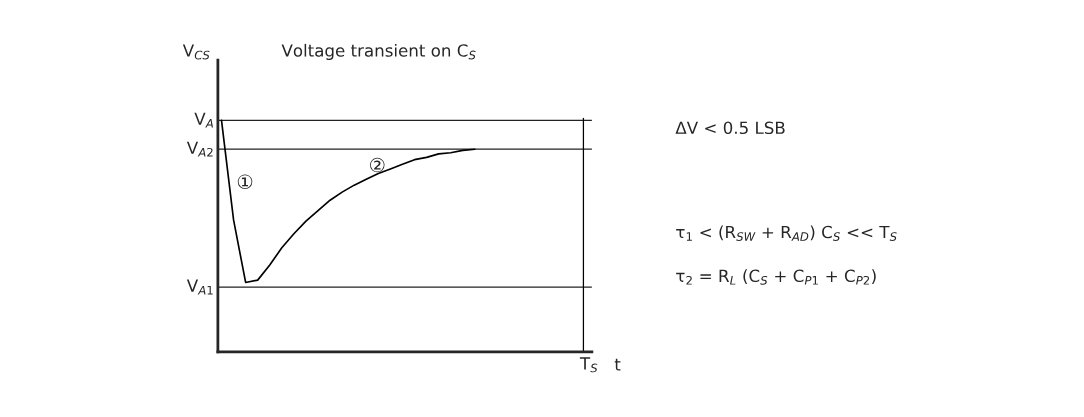 The image size is (1084, 417). Describe the element at coordinates (245, 182) in the screenshot. I see `annotation: ①` at that location.